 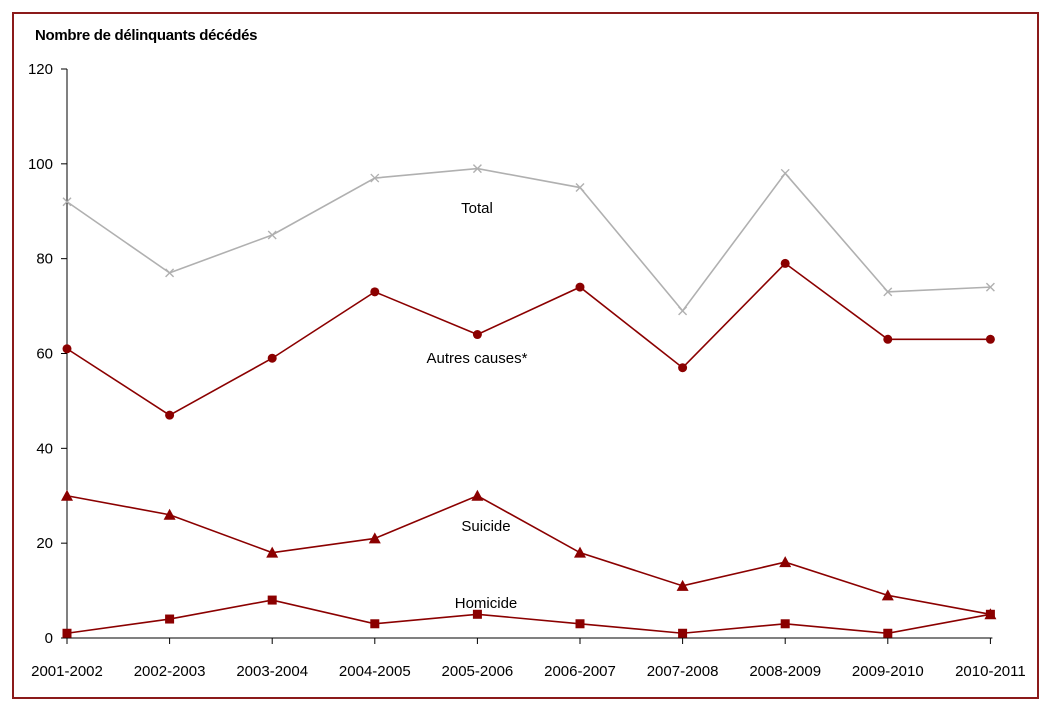 What do you see at coordinates (44, 354) in the screenshot?
I see `y-tick-label: 60` at bounding box center [44, 354].